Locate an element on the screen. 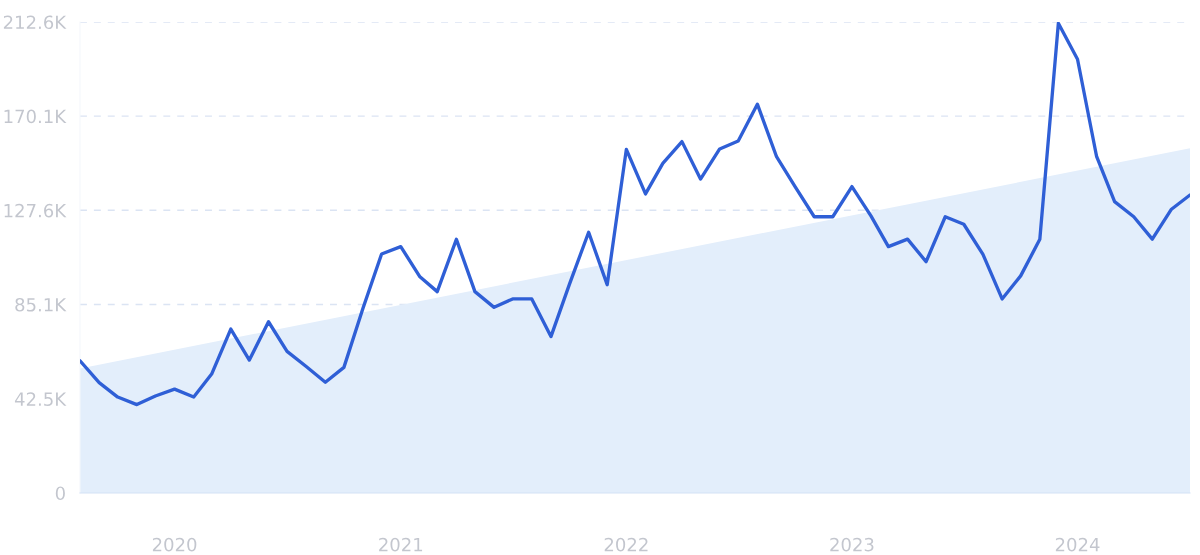 This screenshot has width=1200, height=555. y-tick-label: 0 is located at coordinates (60, 493).